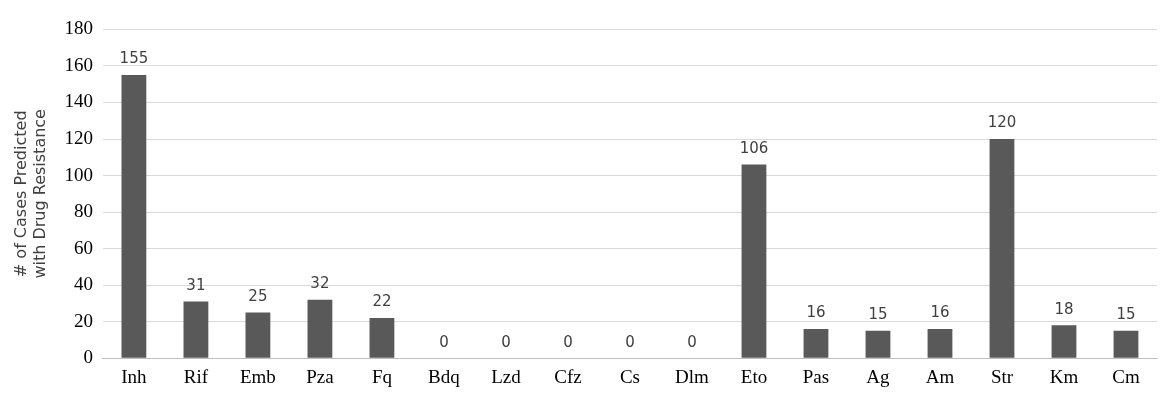 The height and width of the screenshot is (405, 1170). I want to click on x-tick-label: Bdq, so click(444, 376).